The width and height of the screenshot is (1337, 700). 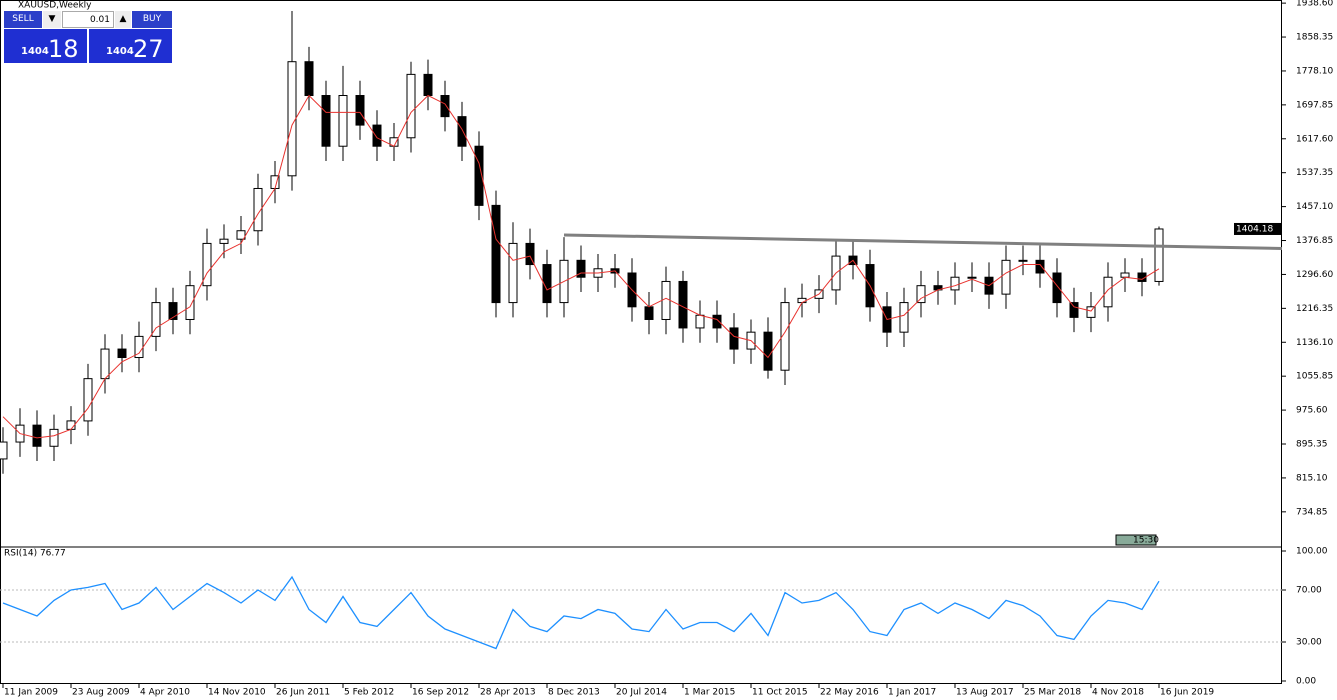 I want to click on x-tick-label: 20 Jul 2014, so click(x=641, y=693).